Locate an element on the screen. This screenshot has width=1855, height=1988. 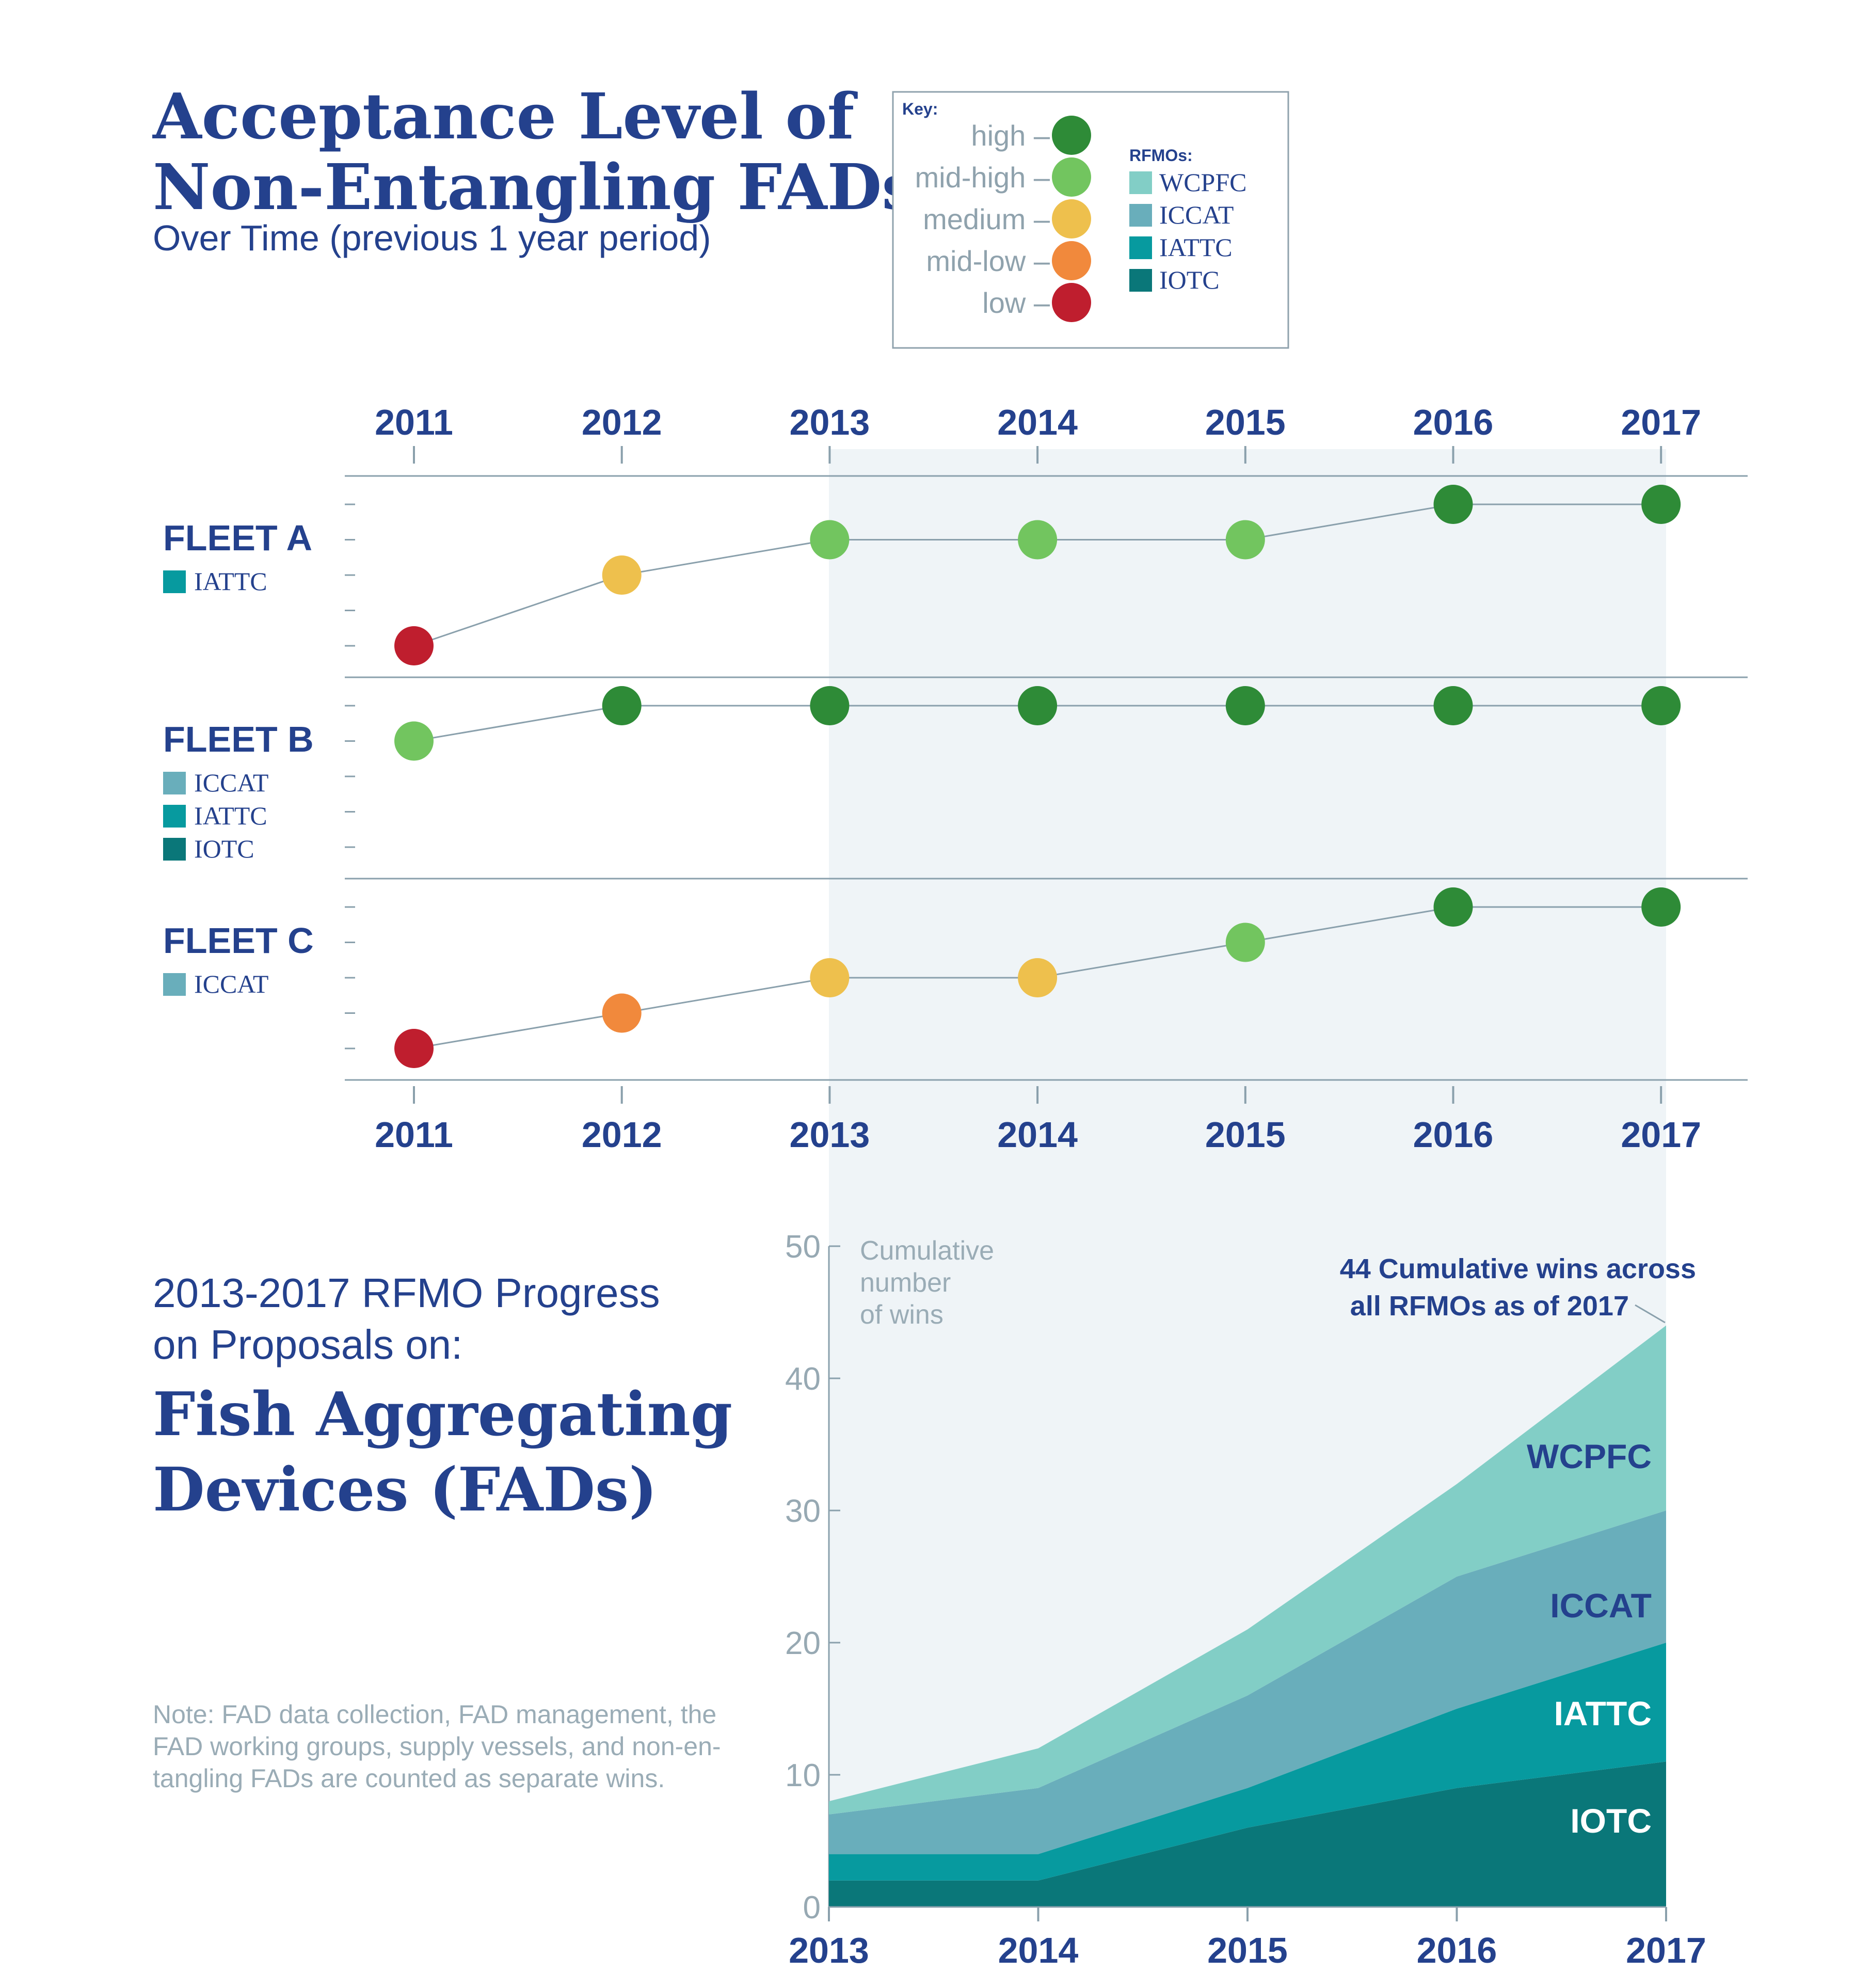
year-label-top: 2017 is located at coordinates (1661, 422).